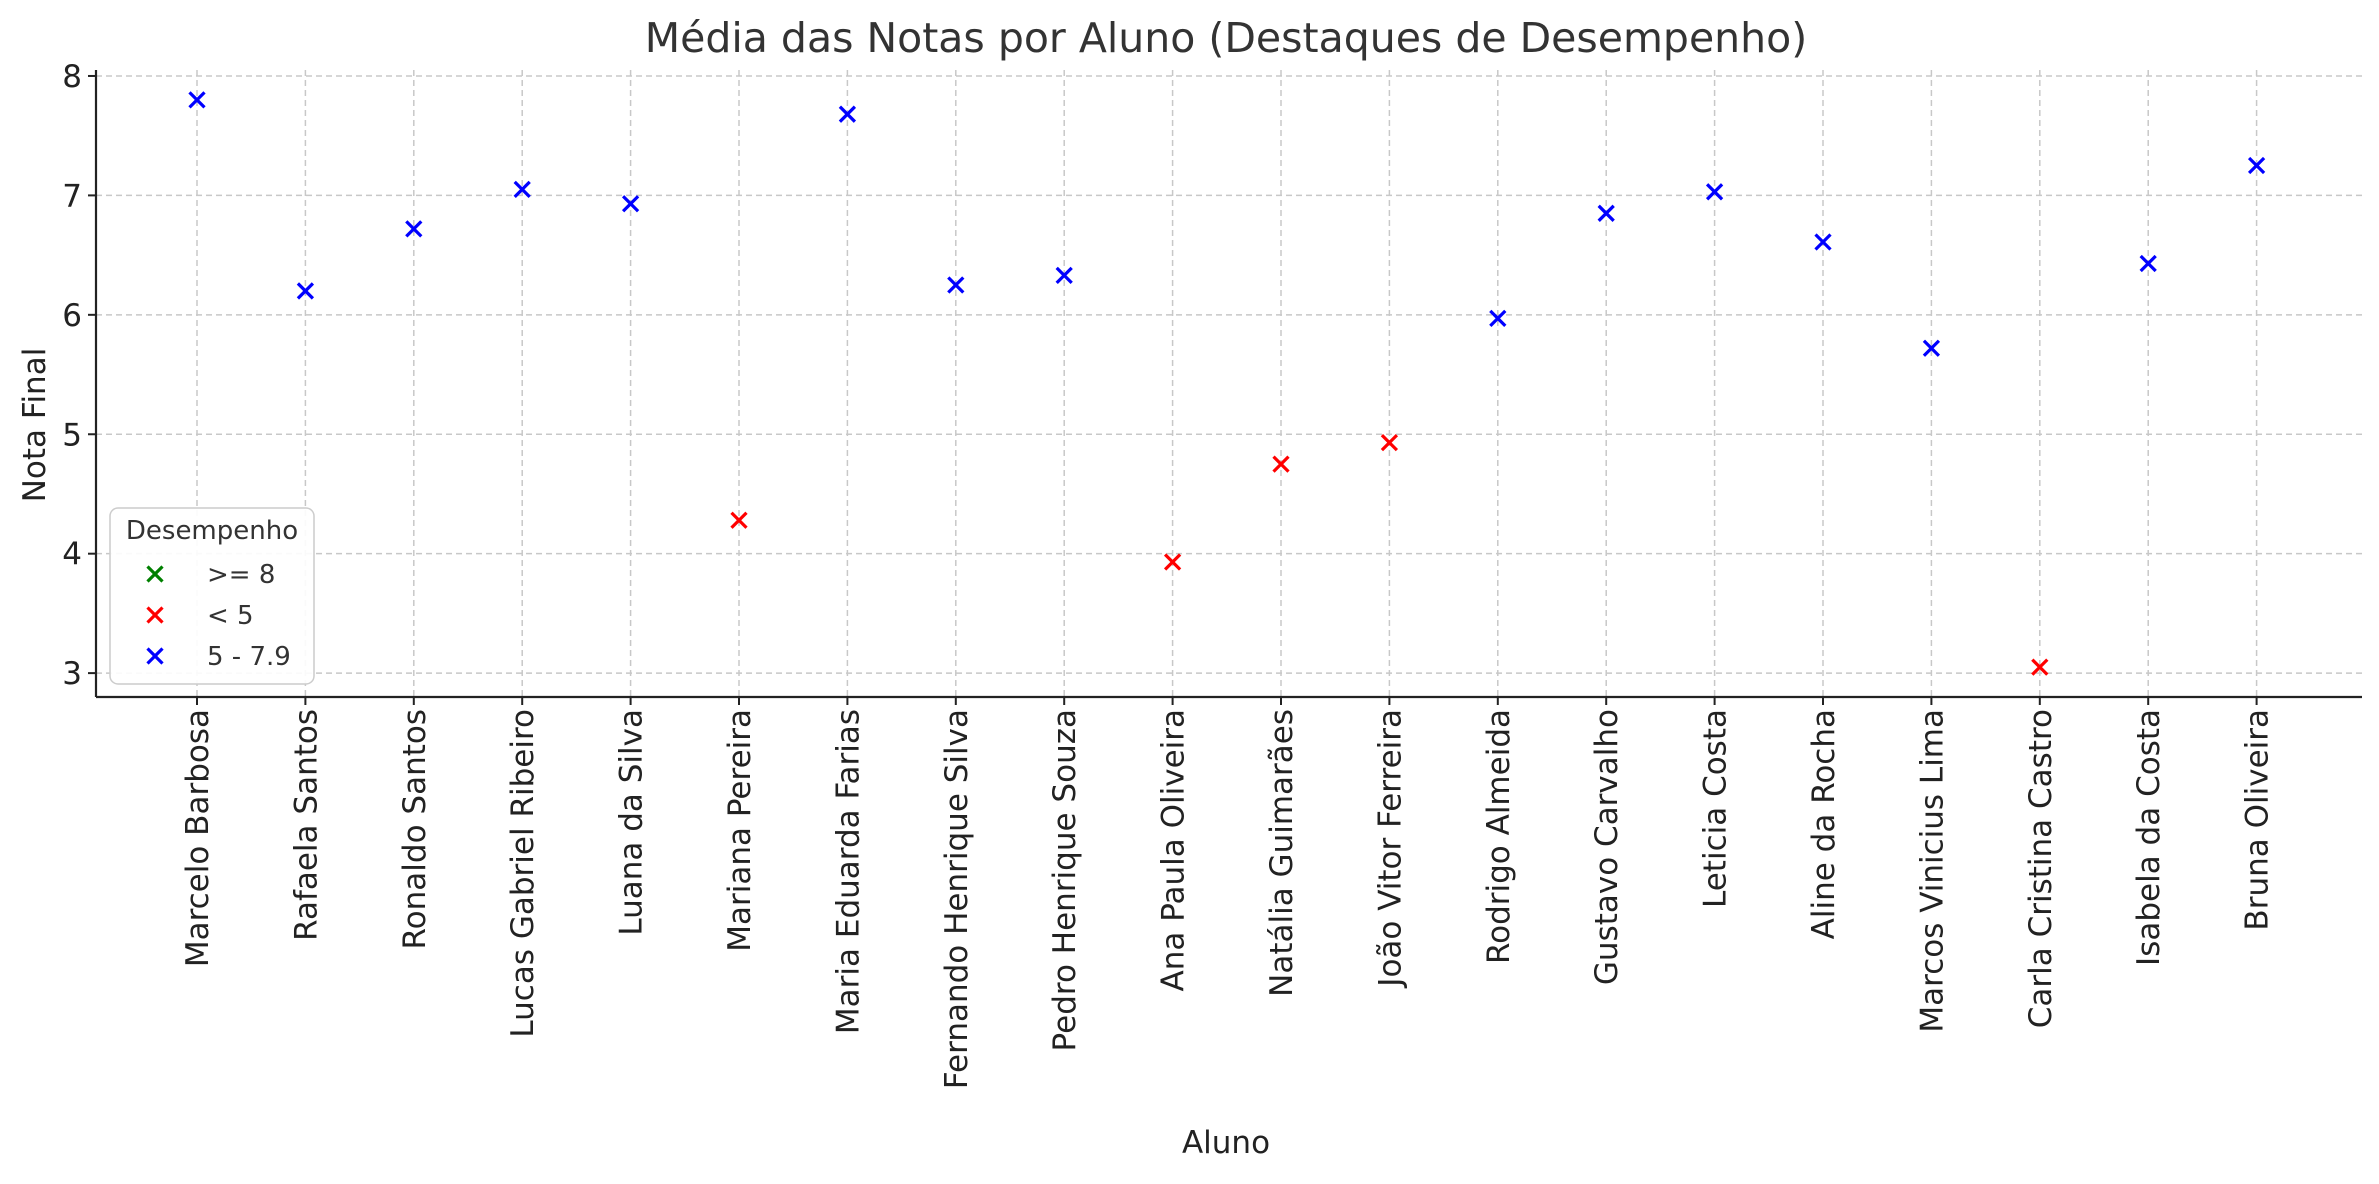 The width and height of the screenshot is (2379, 1184). I want to click on y-tick-label: 6, so click(72, 316).